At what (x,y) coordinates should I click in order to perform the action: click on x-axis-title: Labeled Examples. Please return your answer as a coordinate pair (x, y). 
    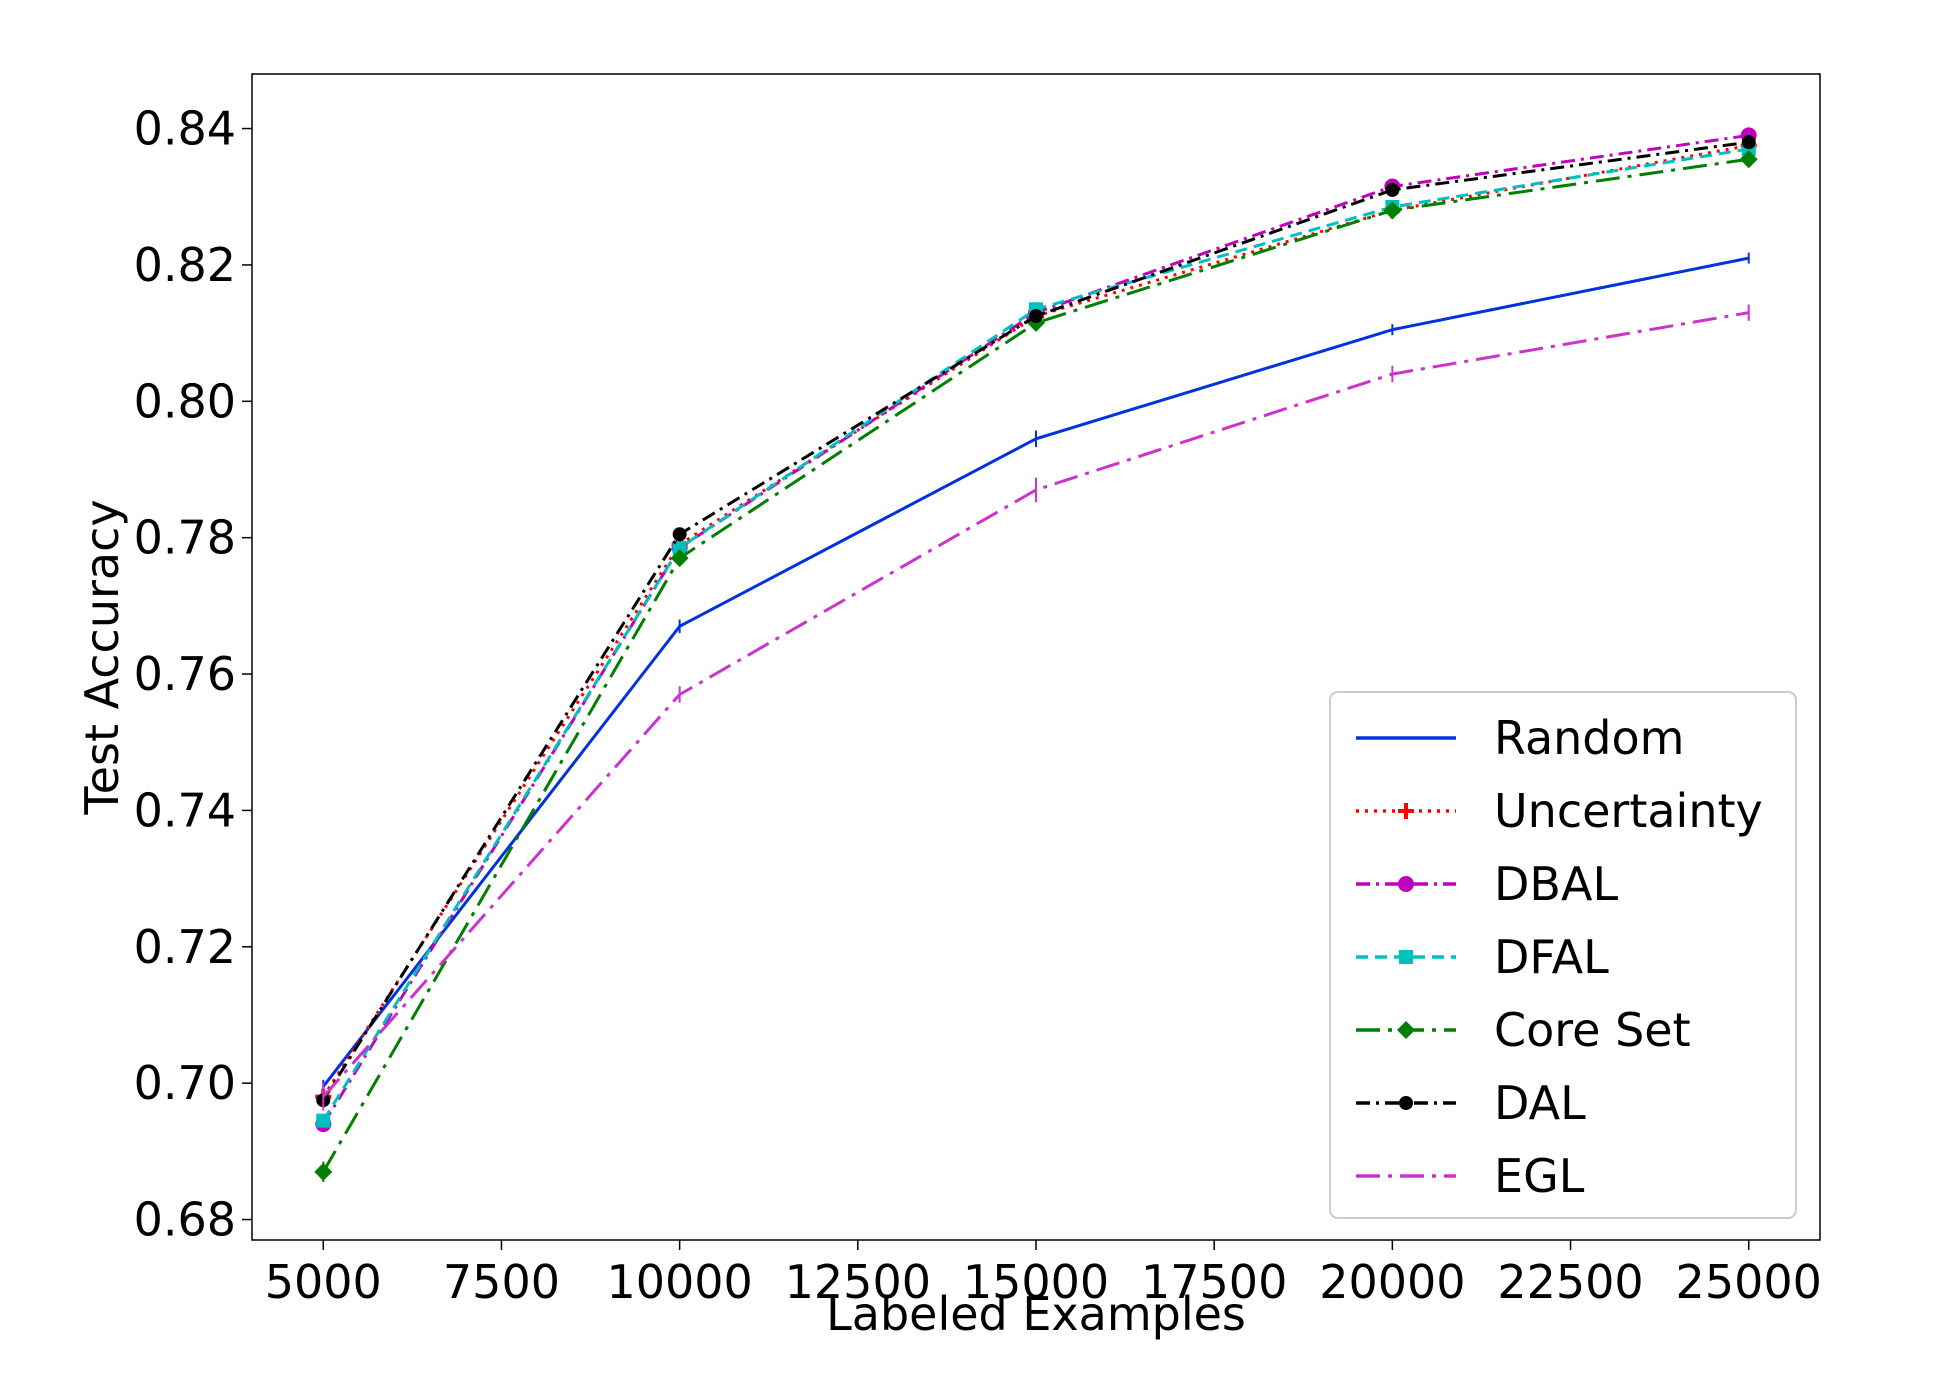
    Looking at the image, I should click on (1036, 1314).